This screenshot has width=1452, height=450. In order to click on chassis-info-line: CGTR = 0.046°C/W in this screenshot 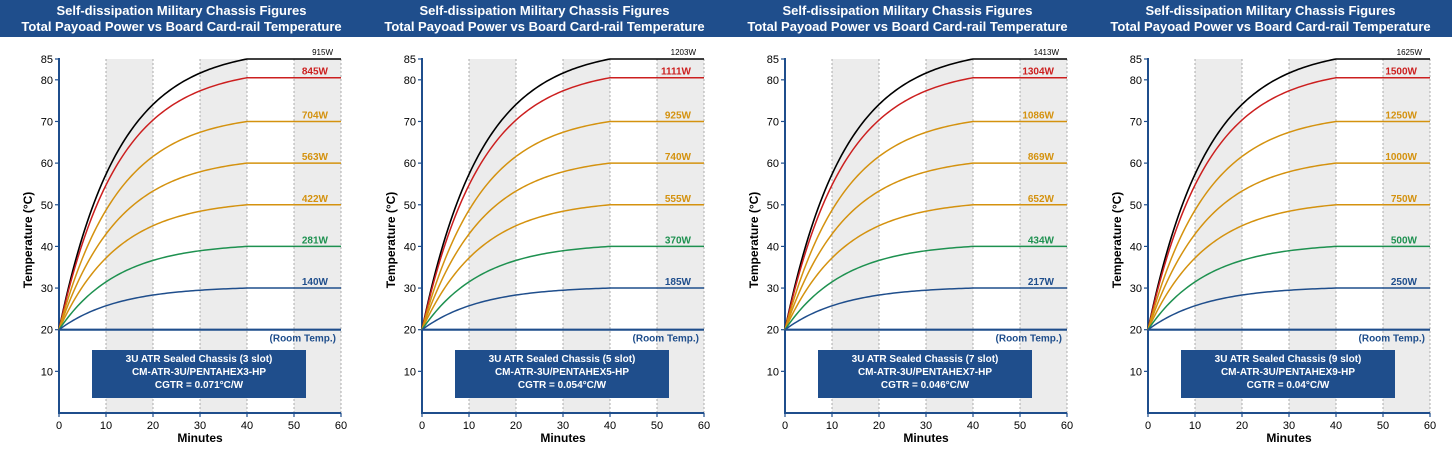, I will do `click(925, 385)`.